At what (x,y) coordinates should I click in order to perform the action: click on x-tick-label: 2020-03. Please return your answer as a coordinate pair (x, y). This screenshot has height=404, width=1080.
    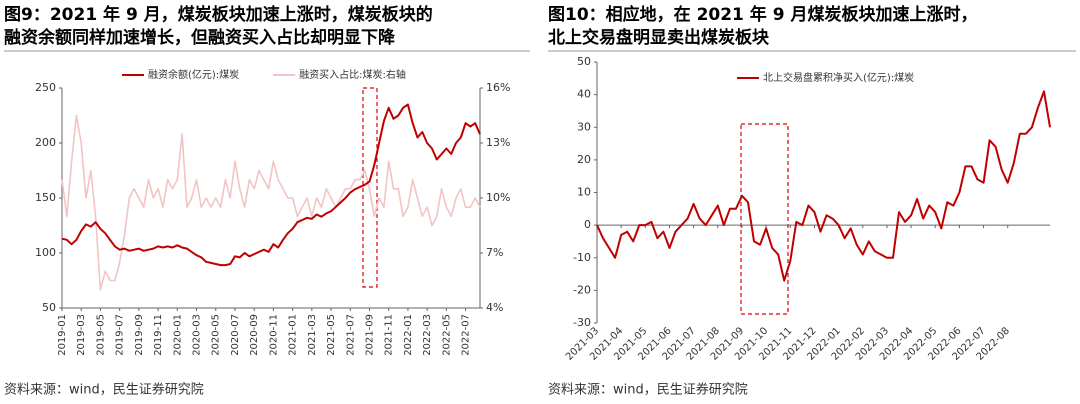
    Looking at the image, I should click on (197, 335).